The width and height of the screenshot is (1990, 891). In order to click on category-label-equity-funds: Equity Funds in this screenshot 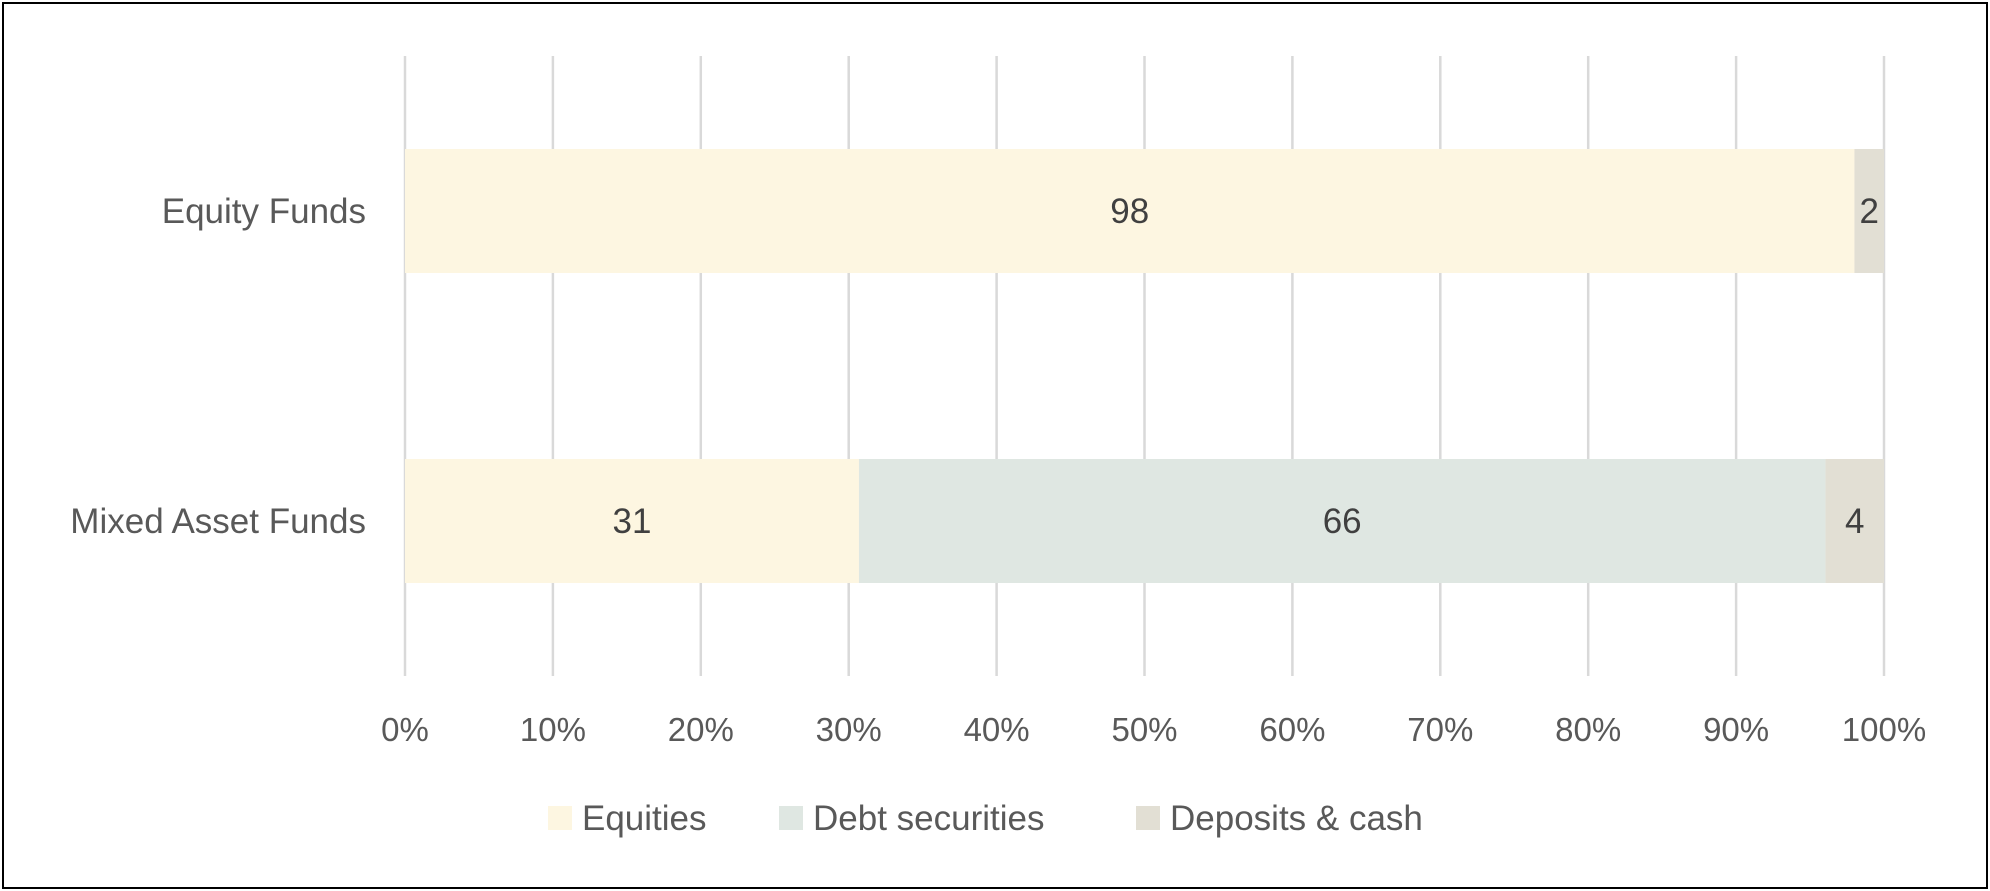, I will do `click(264, 211)`.